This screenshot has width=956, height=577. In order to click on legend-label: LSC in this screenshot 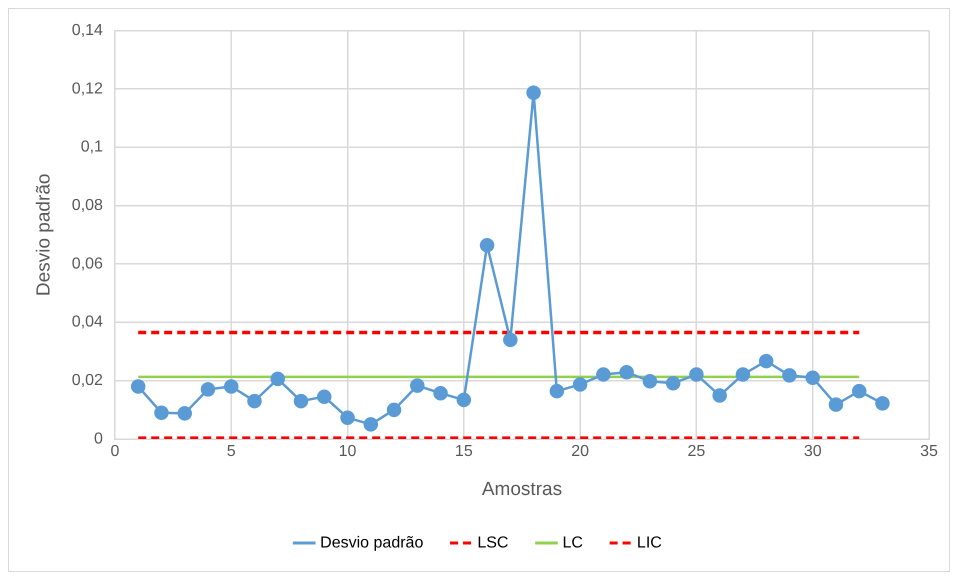, I will do `click(492, 543)`.